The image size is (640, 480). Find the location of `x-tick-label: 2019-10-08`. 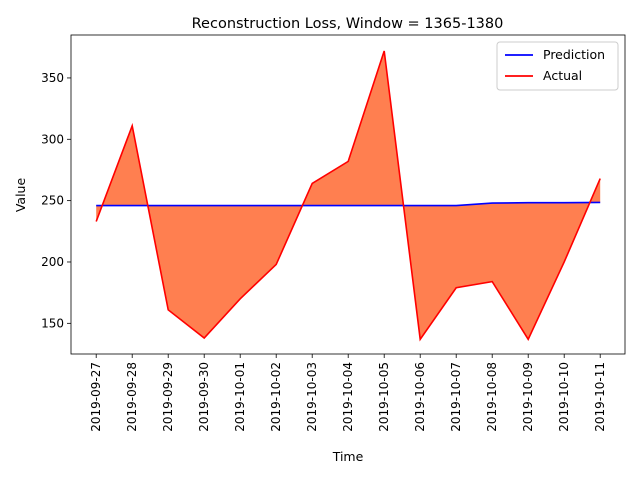

x-tick-label: 2019-10-08 is located at coordinates (492, 397).